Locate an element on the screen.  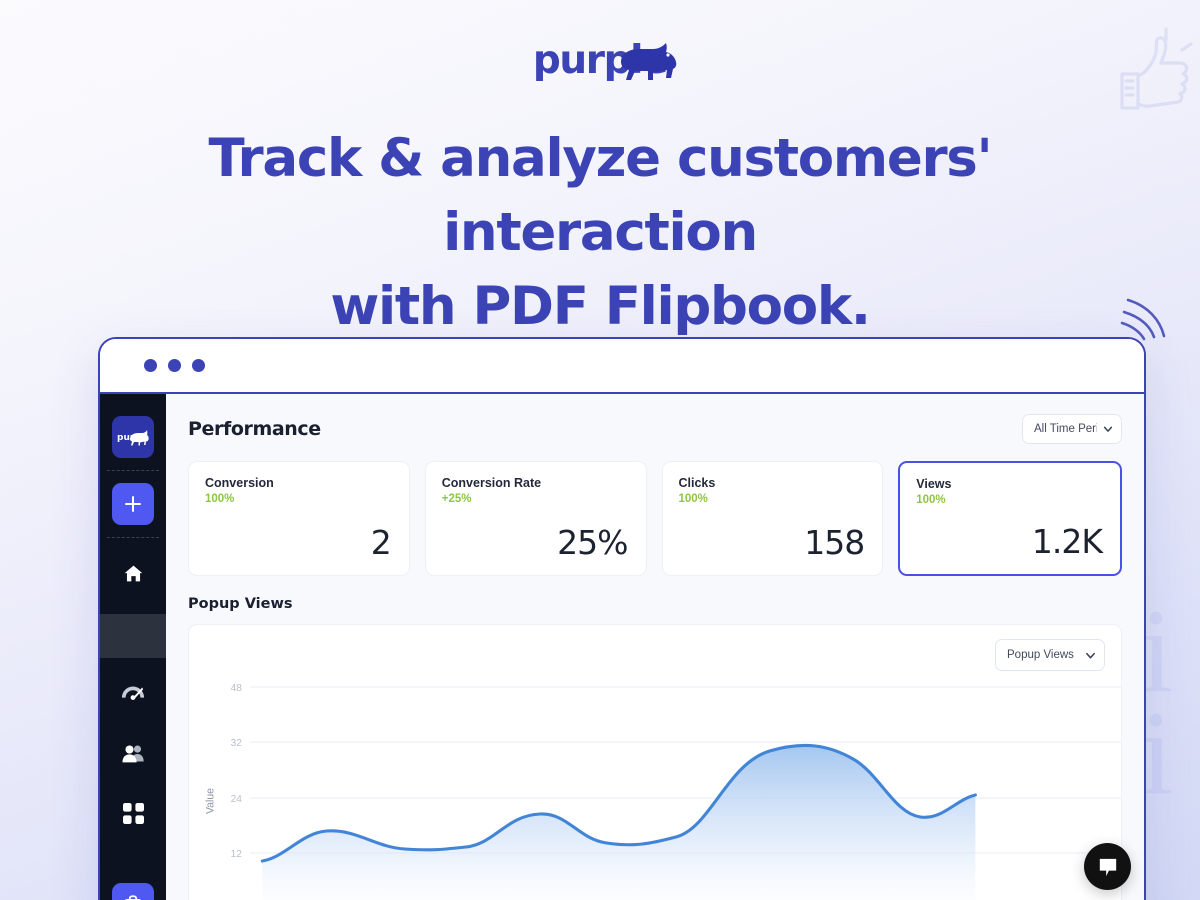
main-header: Performance All Time Period is located at coordinates (655, 429).